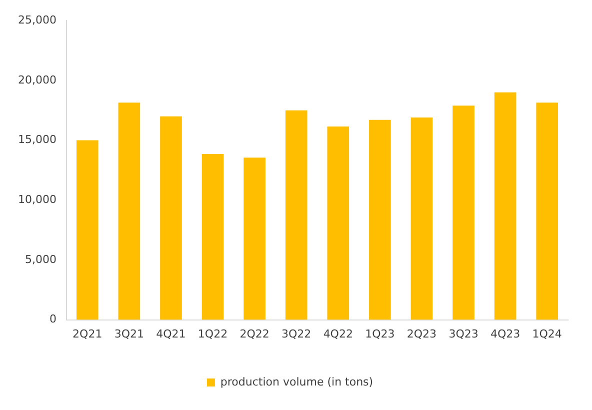 The image size is (592, 410). What do you see at coordinates (52, 319) in the screenshot?
I see `y-tick-label: 0` at bounding box center [52, 319].